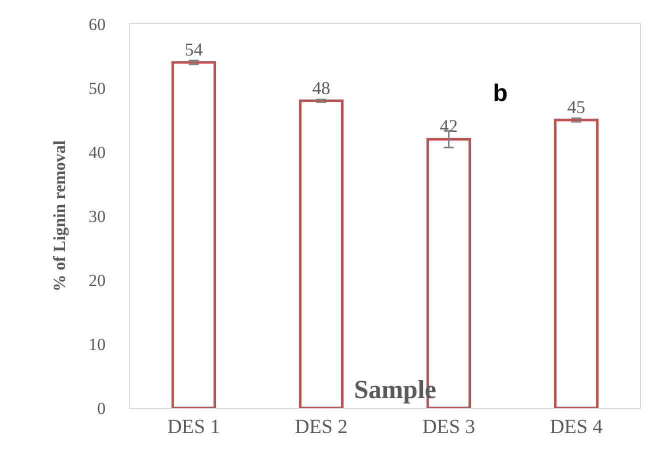 This screenshot has width=658, height=461. What do you see at coordinates (321, 88) in the screenshot?
I see `data-label: 48` at bounding box center [321, 88].